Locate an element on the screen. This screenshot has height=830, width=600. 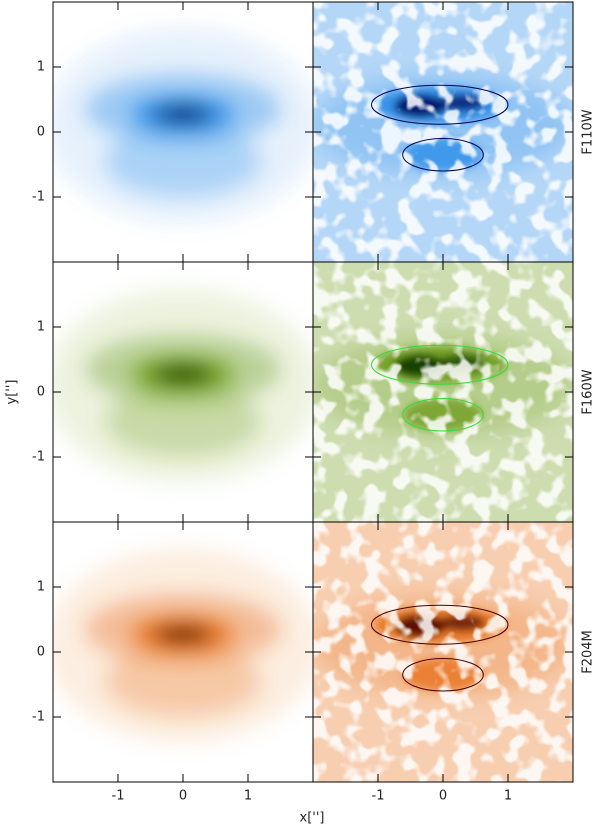
y-axis-label: y[''] is located at coordinates (12, 392).